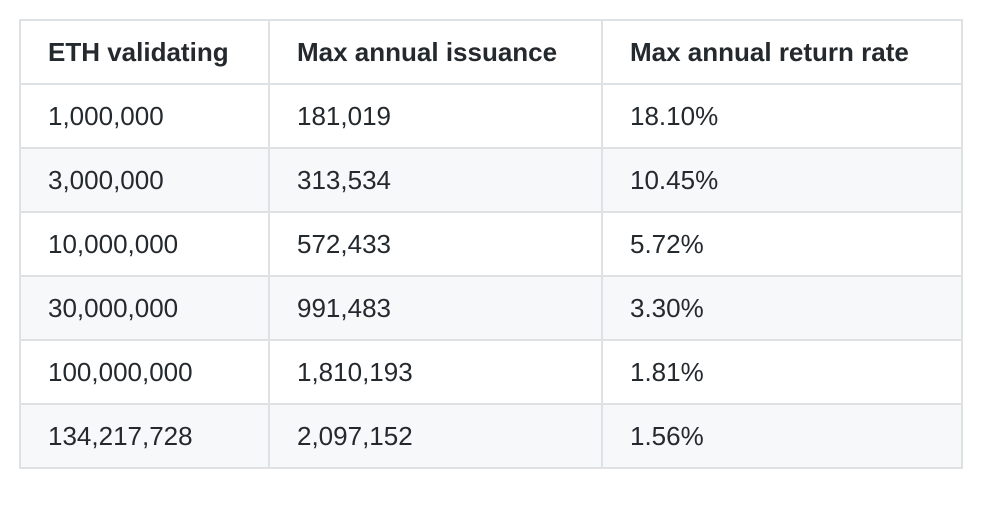 The height and width of the screenshot is (510, 982). I want to click on cell-max-annual-issuance: 2,097,152, so click(435, 436).